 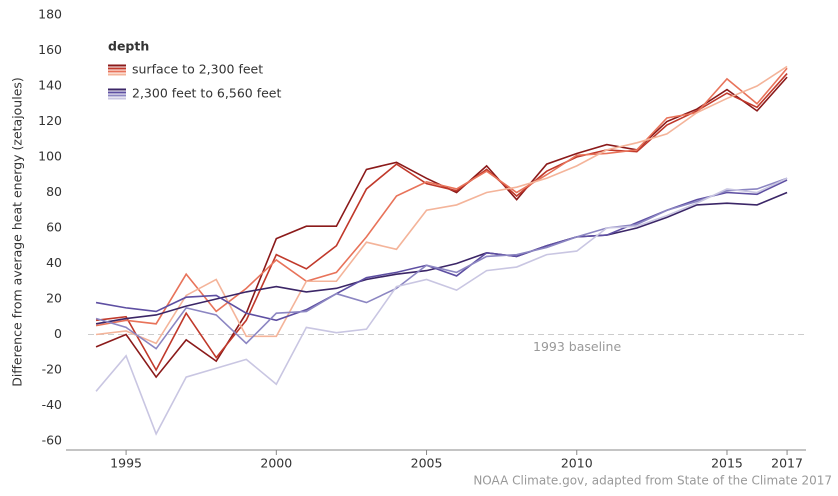 What do you see at coordinates (126, 463) in the screenshot?
I see `x-tick-label: 1995` at bounding box center [126, 463].